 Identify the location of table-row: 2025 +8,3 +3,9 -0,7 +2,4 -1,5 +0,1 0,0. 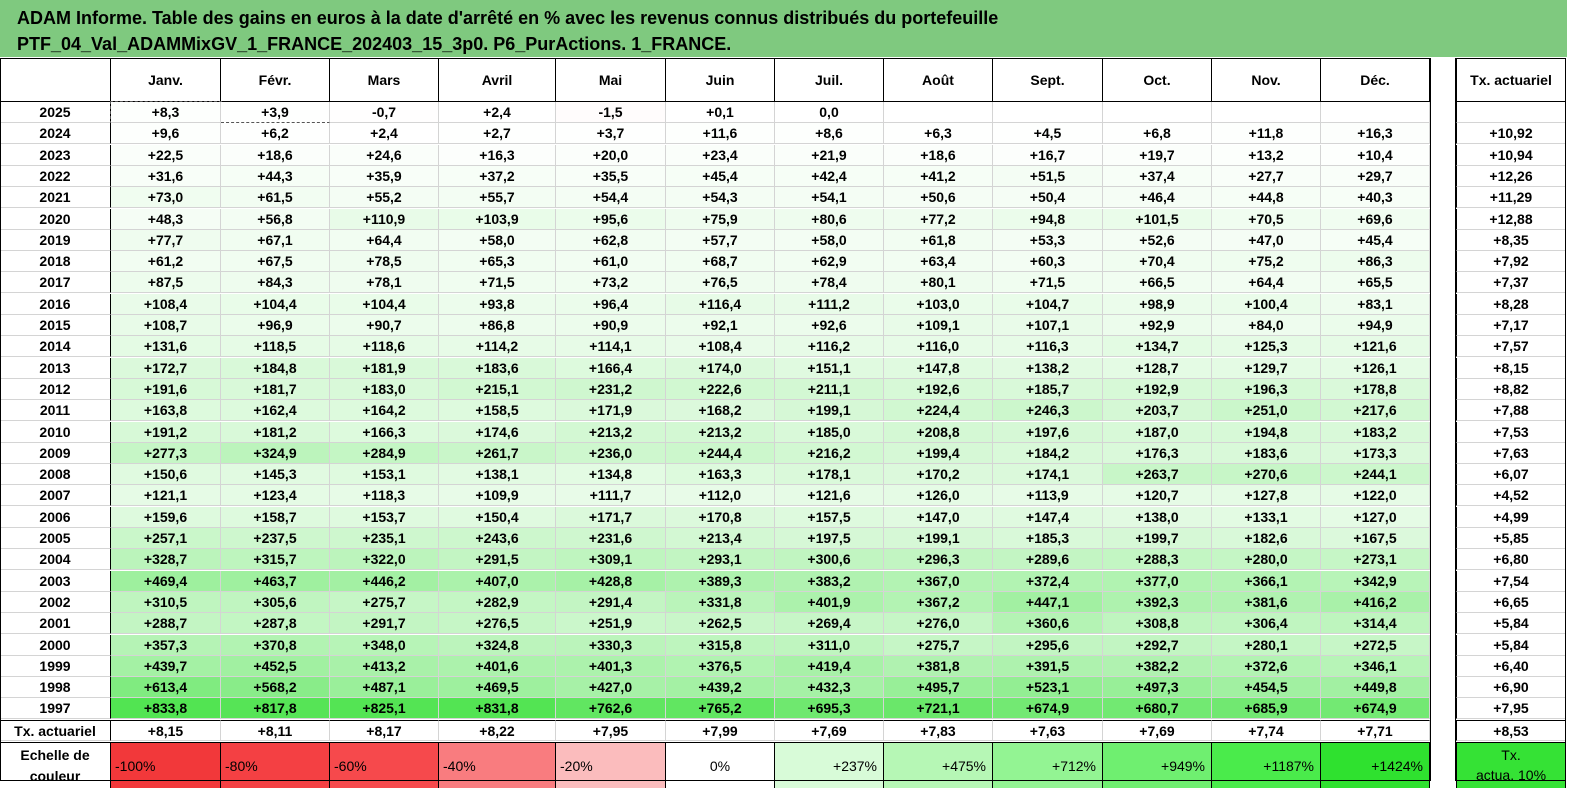
(783, 112).